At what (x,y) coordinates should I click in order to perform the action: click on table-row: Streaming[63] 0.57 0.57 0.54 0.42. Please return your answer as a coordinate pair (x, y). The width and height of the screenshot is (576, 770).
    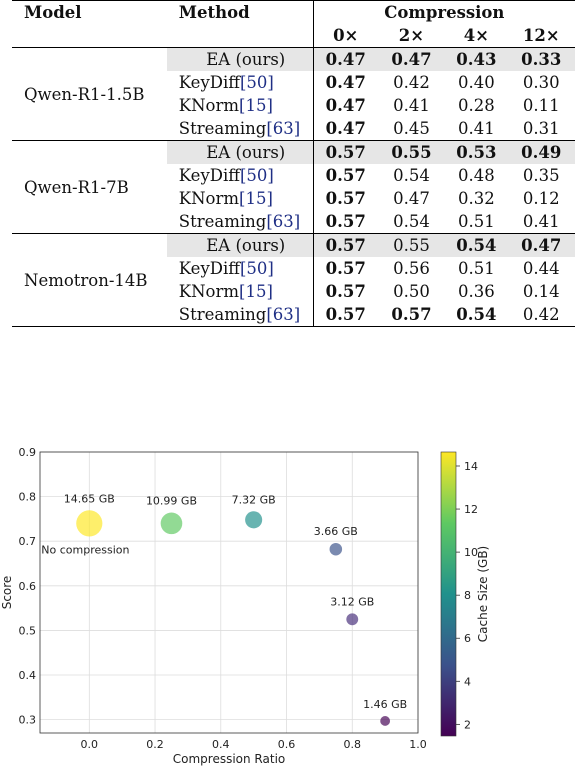
    Looking at the image, I should click on (293, 315).